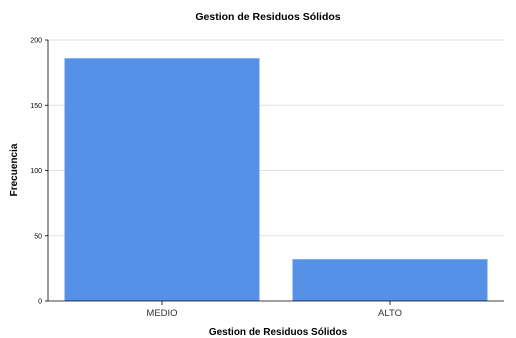 This screenshot has height=338, width=516. Describe the element at coordinates (40, 302) in the screenshot. I see `y-tick-label: 0` at that location.